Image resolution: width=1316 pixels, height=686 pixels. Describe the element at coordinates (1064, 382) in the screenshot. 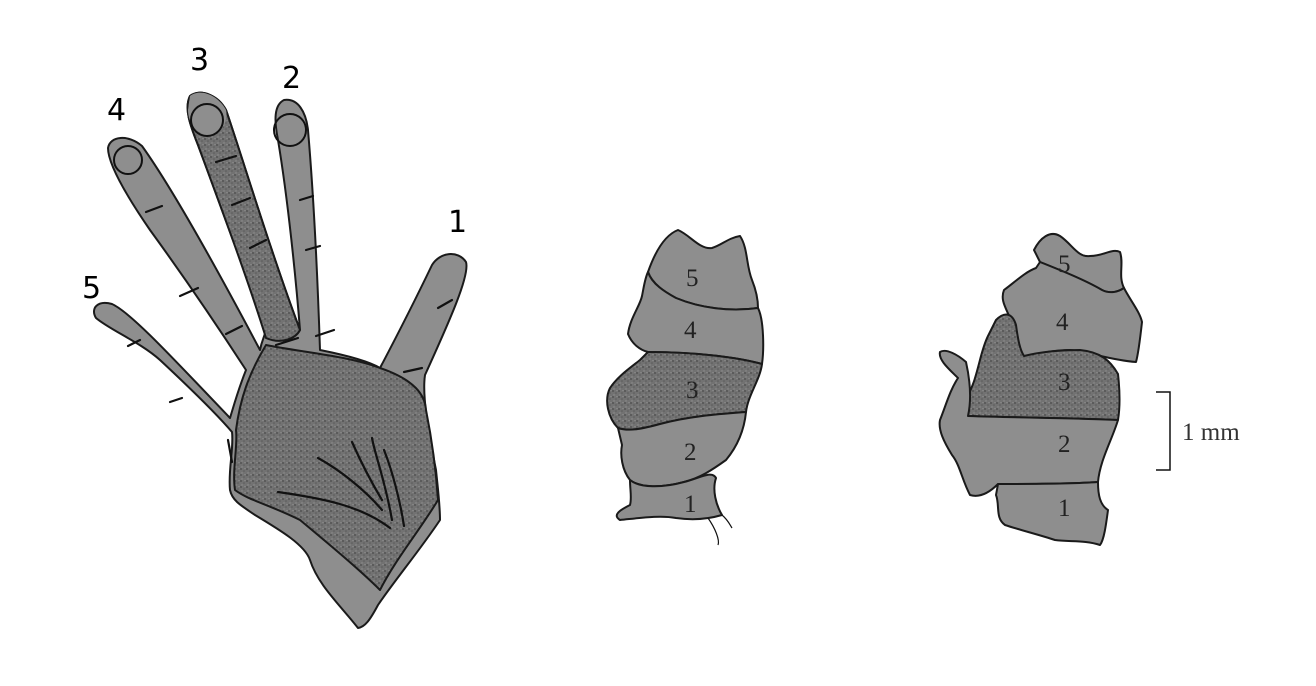

I see `map-b-label-3: 3` at that location.